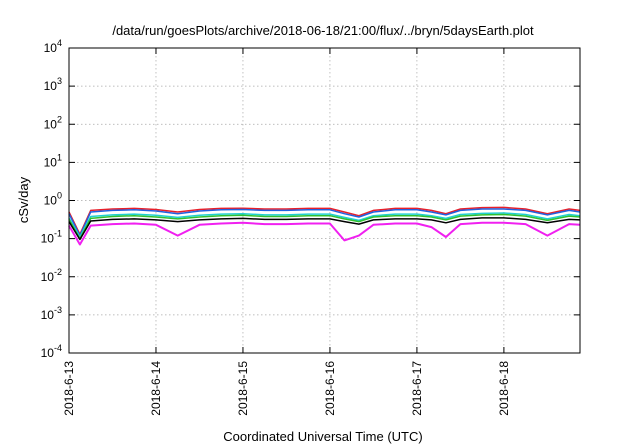  I want to click on series-layer, so click(324, 226).